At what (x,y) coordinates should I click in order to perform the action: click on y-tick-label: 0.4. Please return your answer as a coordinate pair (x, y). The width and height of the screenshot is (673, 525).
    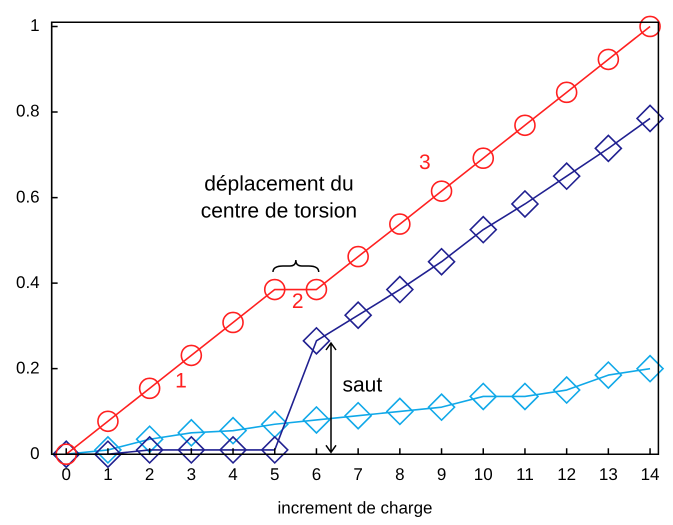
    Looking at the image, I should click on (28, 282).